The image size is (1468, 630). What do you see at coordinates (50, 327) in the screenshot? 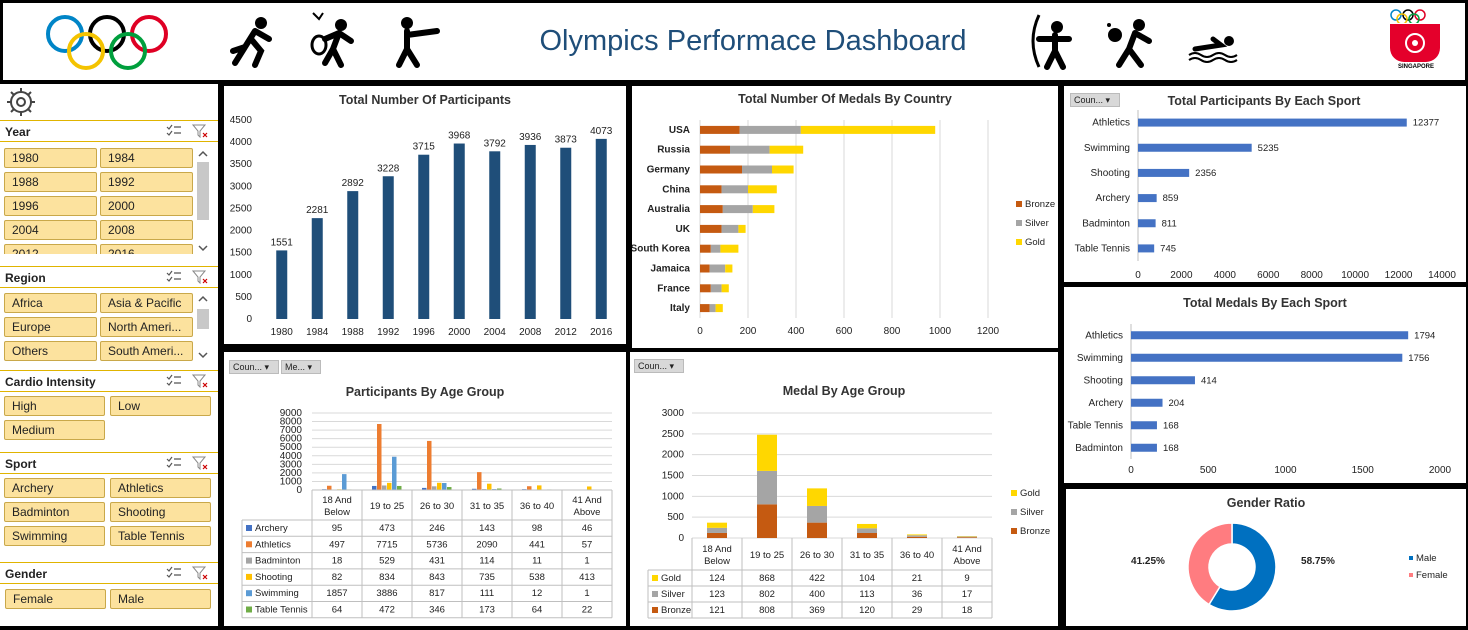
I see `region-europe-button: Europe` at bounding box center [50, 327].